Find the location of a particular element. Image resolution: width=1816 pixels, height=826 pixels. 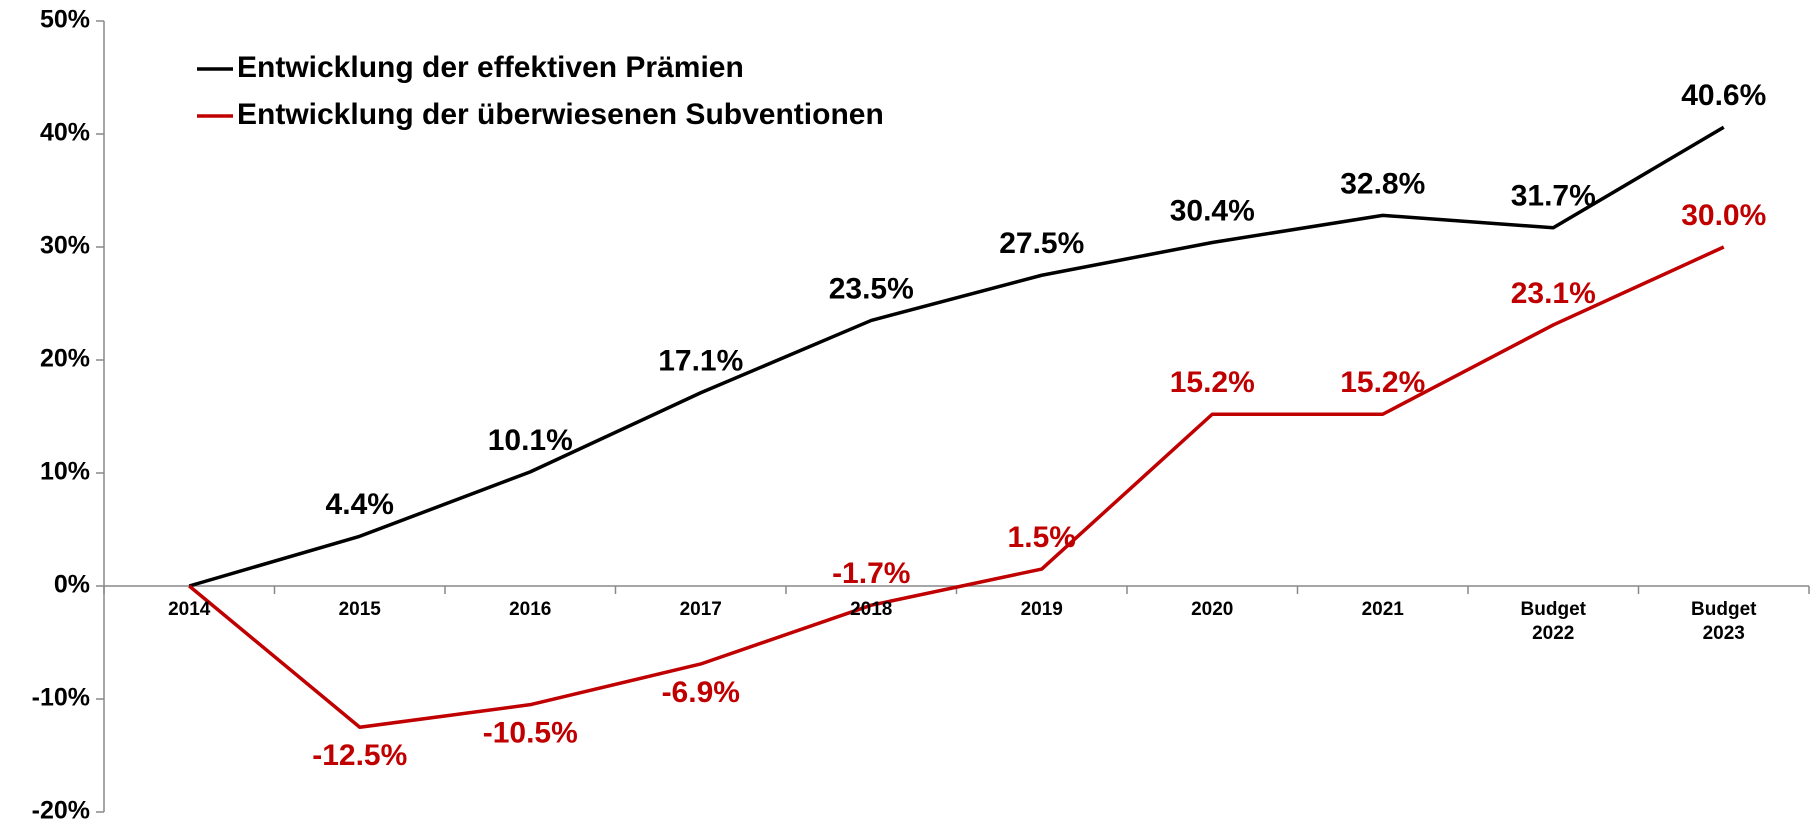

y-tick-label: -20% is located at coordinates (61, 811).